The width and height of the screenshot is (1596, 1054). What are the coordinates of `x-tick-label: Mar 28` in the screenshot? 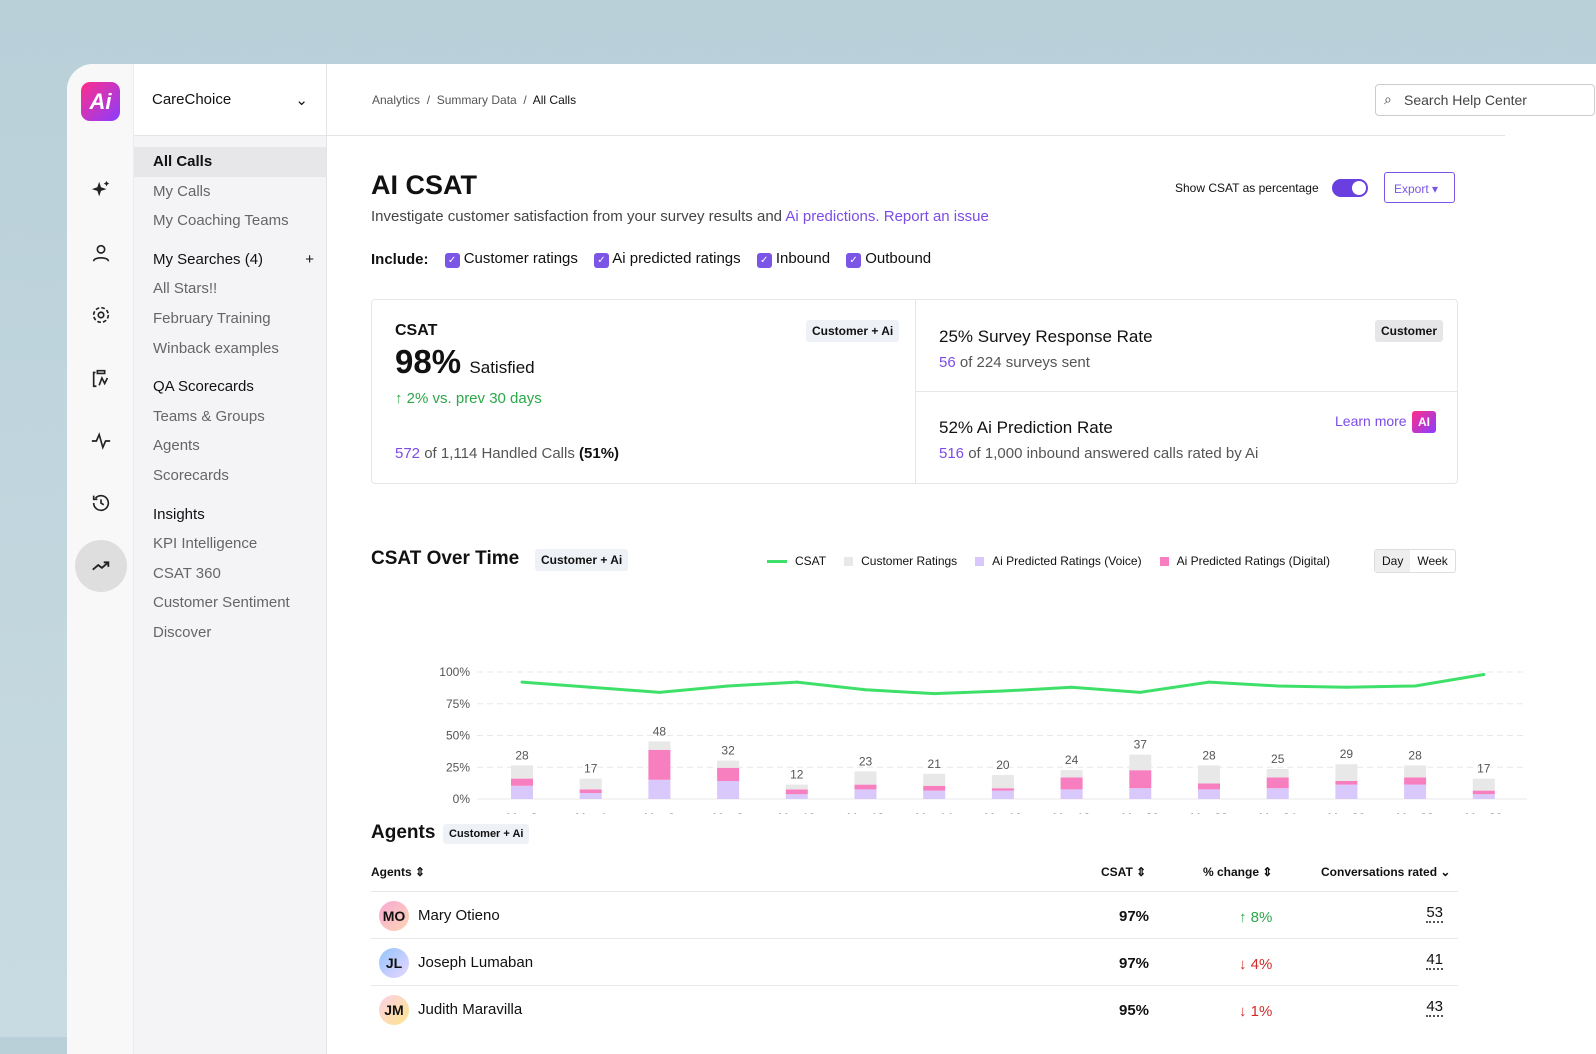 It's located at (1415, 812).